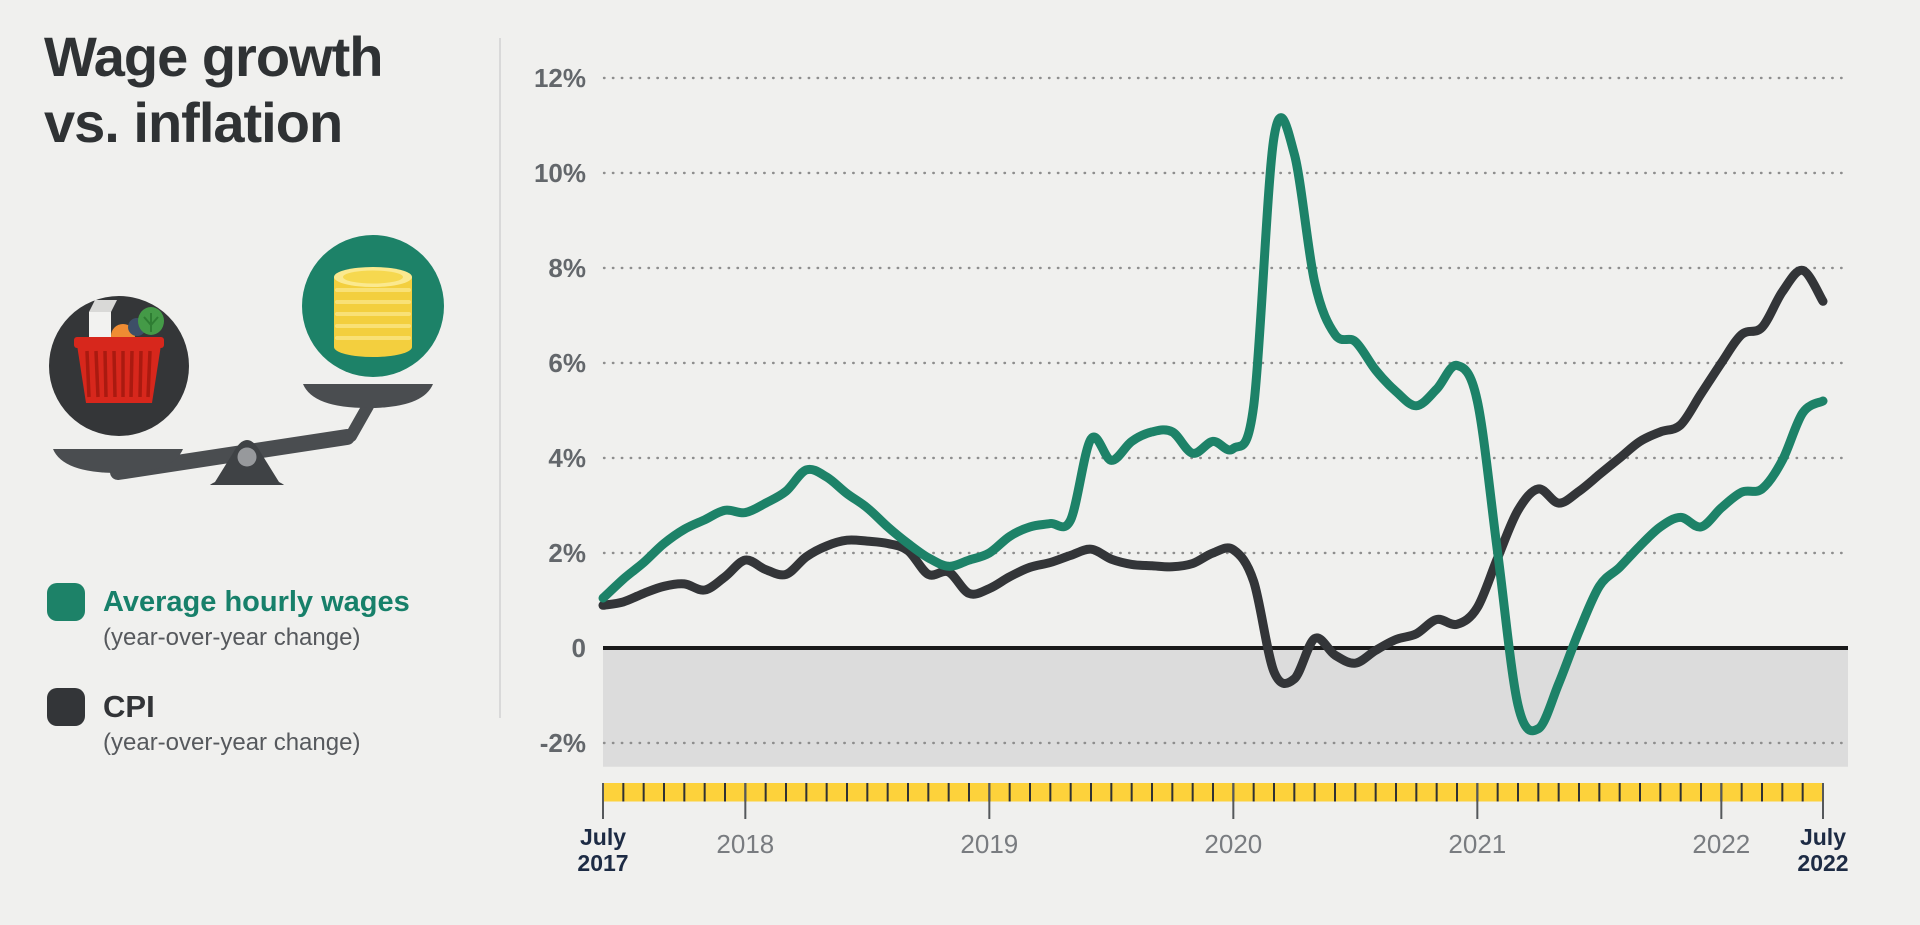  I want to click on x-axis-label-2020: 2020, so click(1233, 844).